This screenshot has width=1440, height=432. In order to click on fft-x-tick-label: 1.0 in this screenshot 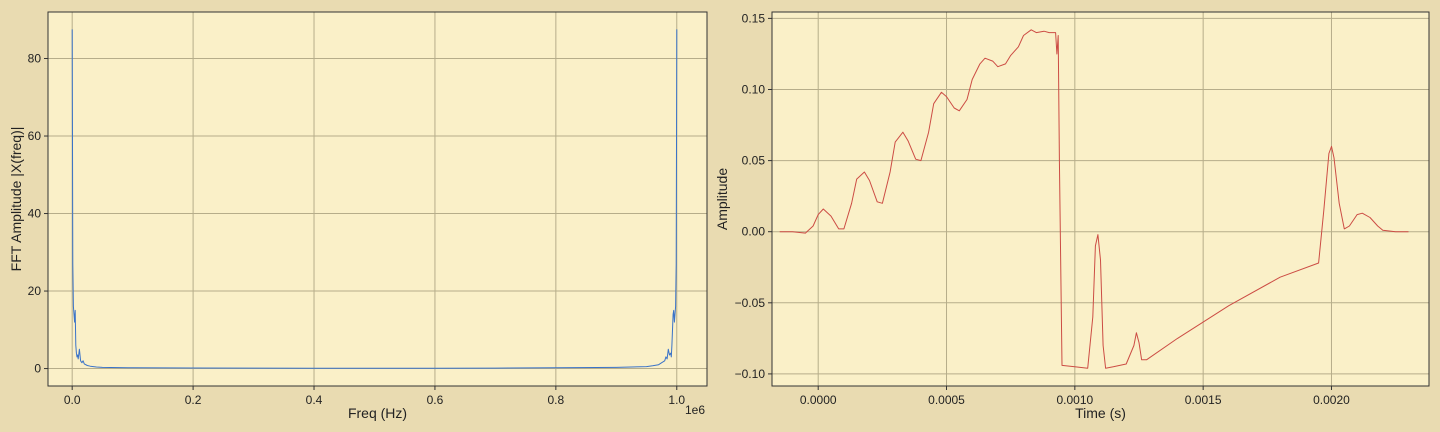, I will do `click(676, 400)`.